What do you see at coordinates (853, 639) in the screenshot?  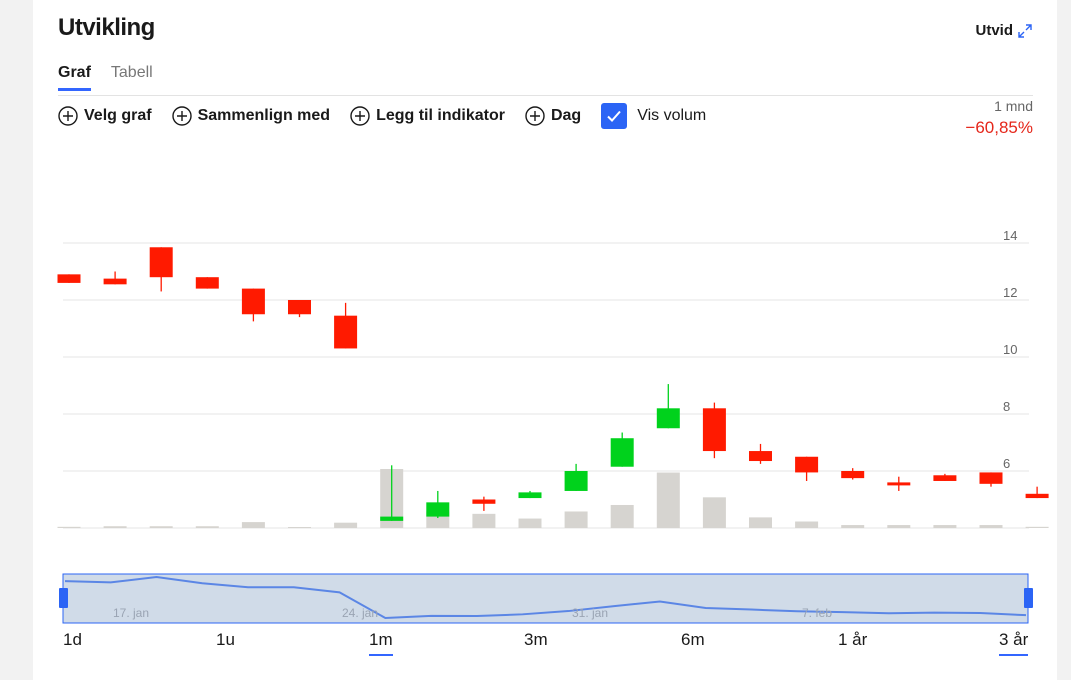 I see `range-6: 1 år` at bounding box center [853, 639].